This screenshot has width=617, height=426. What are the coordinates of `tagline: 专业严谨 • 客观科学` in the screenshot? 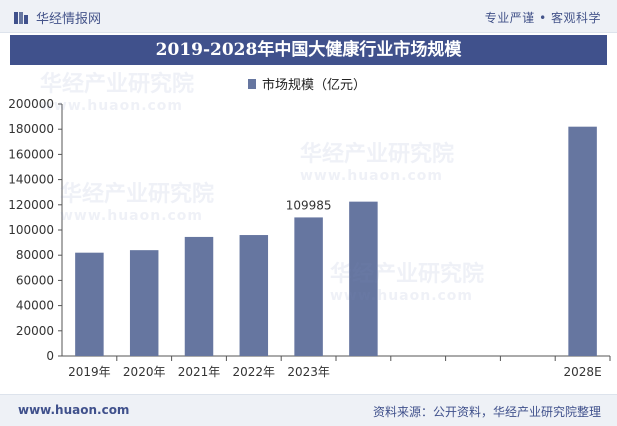 It's located at (542, 18).